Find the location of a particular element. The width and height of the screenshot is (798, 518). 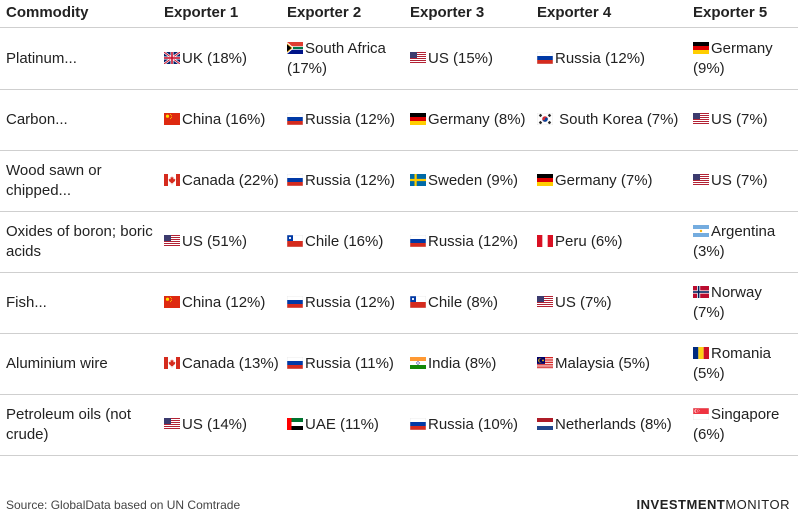

exporter-entry: South Korea (7%) is located at coordinates (607, 120).